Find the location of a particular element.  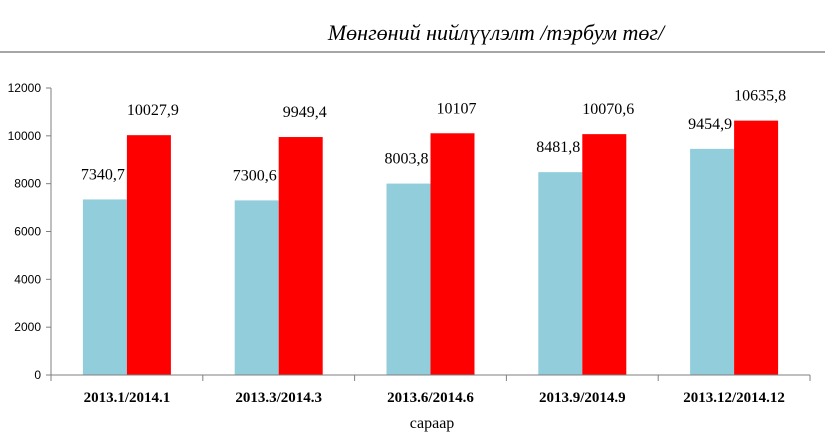

y-tick-label: 8000 is located at coordinates (27, 184).